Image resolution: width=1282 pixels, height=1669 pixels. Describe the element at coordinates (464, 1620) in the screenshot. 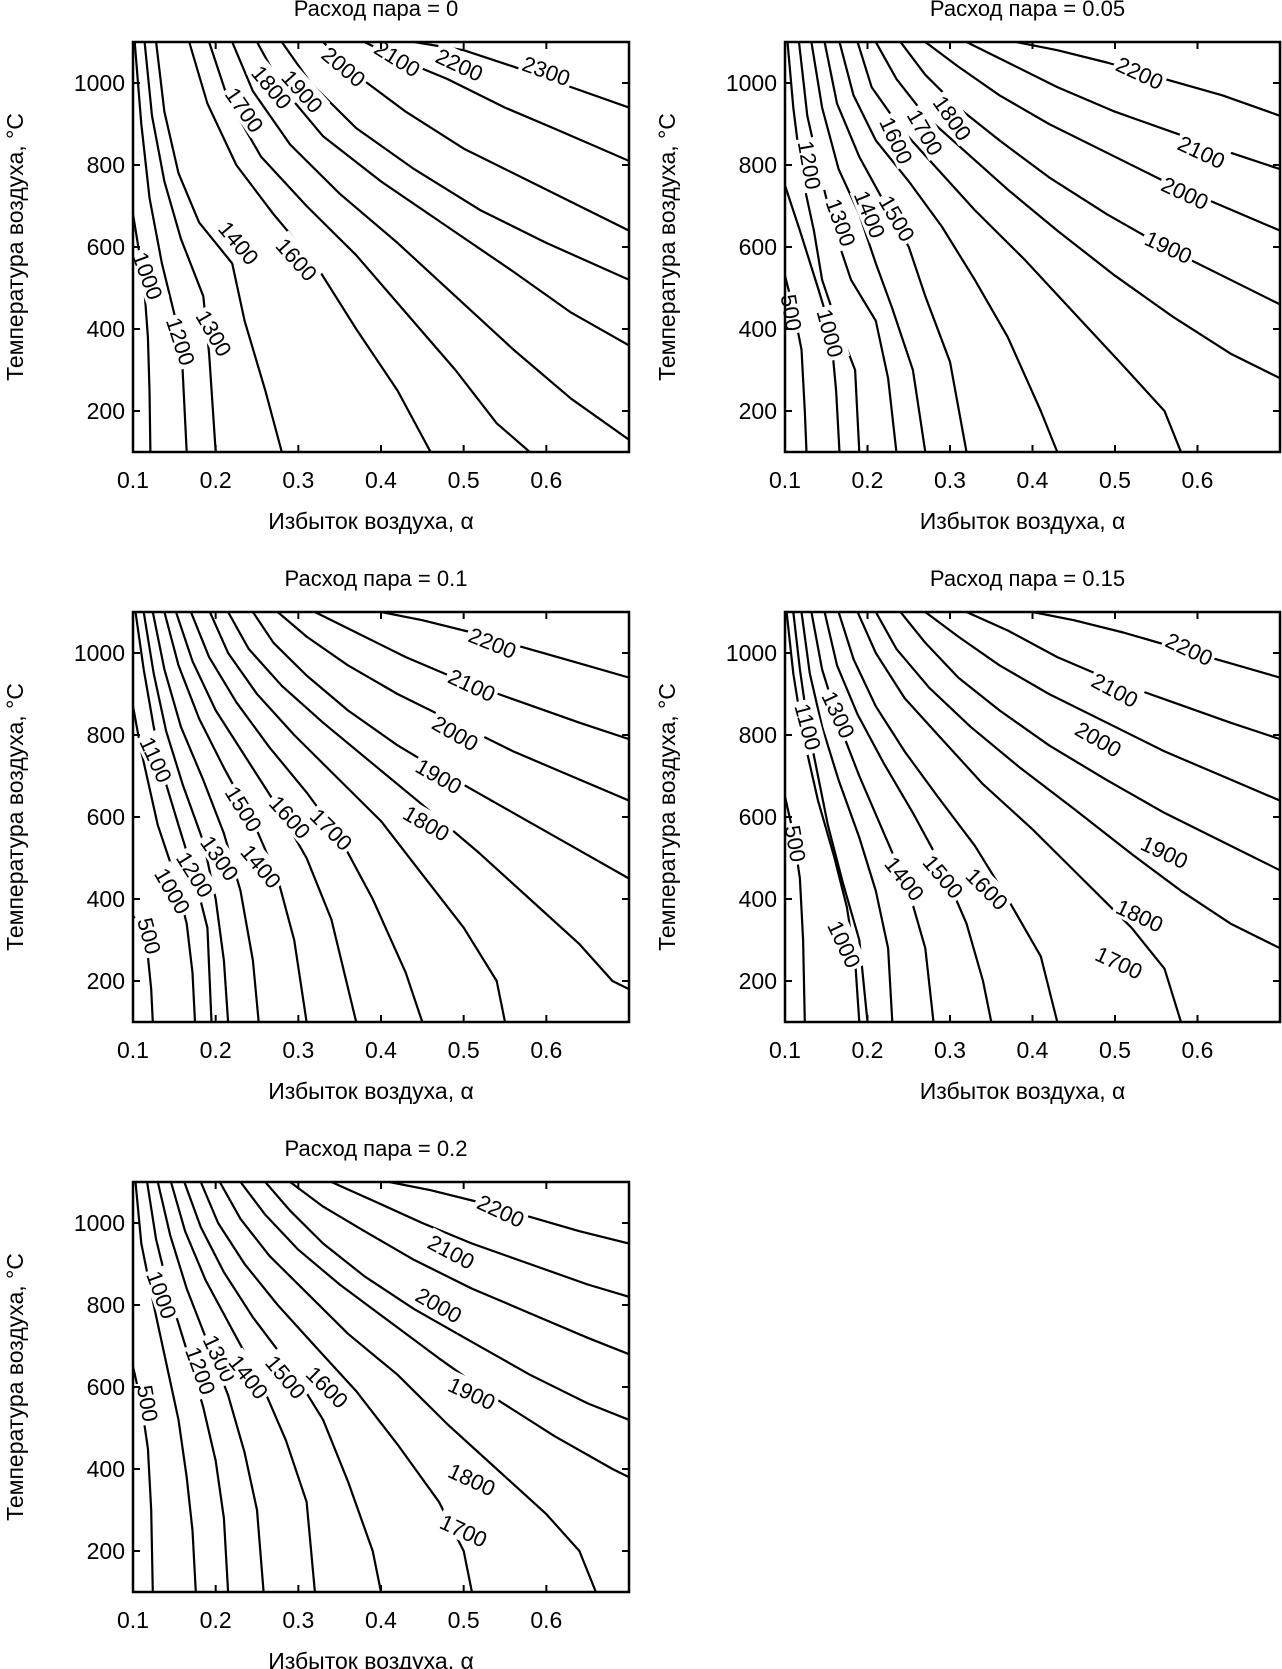

I see `x-tick-label: 0.5` at that location.